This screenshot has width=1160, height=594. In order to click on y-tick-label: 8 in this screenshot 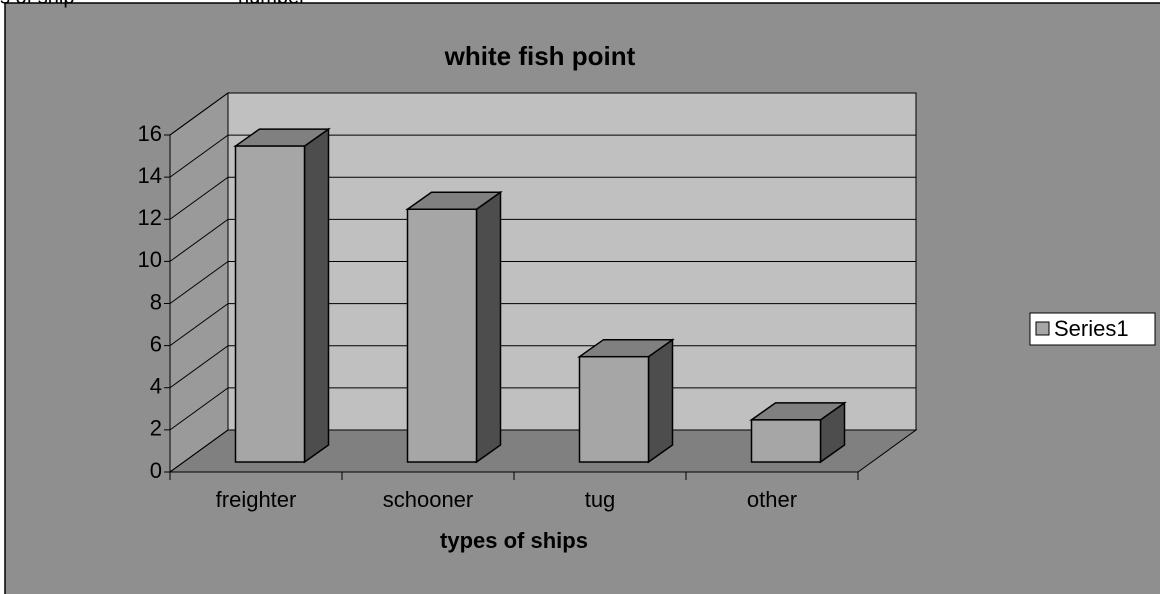, I will do `click(156, 301)`.